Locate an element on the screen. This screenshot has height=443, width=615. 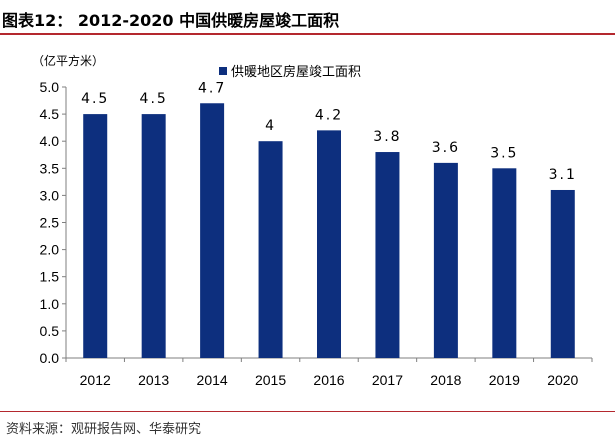
data-label: 3.8 is located at coordinates (387, 137).